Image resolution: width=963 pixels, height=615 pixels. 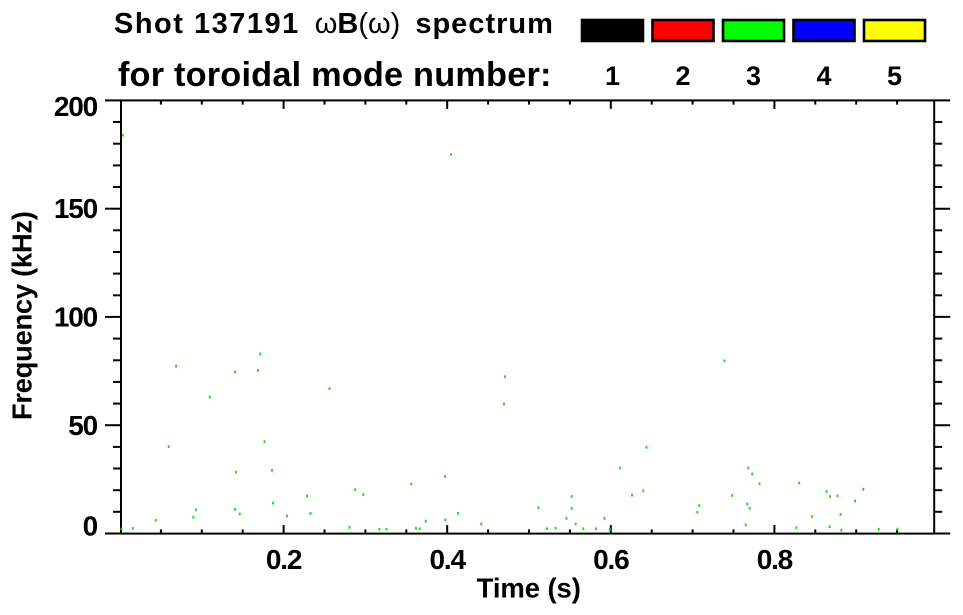 What do you see at coordinates (448, 559) in the screenshot?
I see `svg-text: 0.4` at bounding box center [448, 559].